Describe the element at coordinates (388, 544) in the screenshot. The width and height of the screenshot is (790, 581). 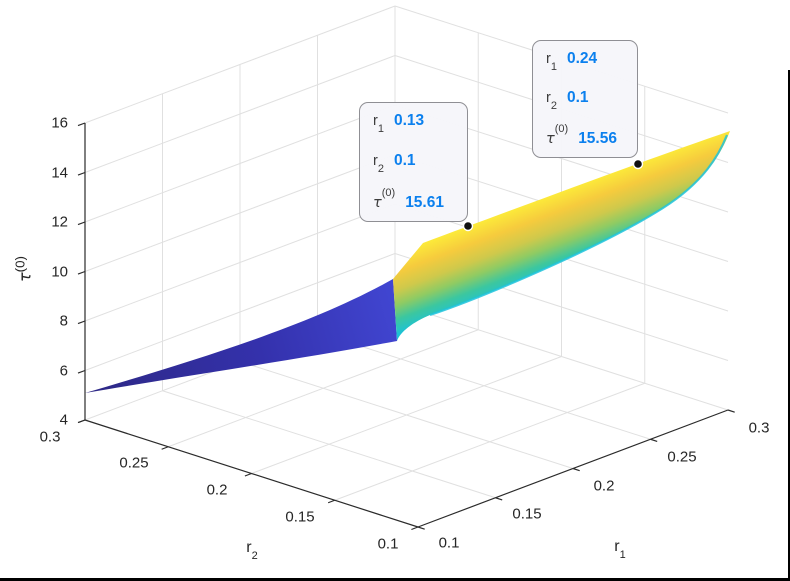
I see `r2-tick-label: 0.1` at that location.